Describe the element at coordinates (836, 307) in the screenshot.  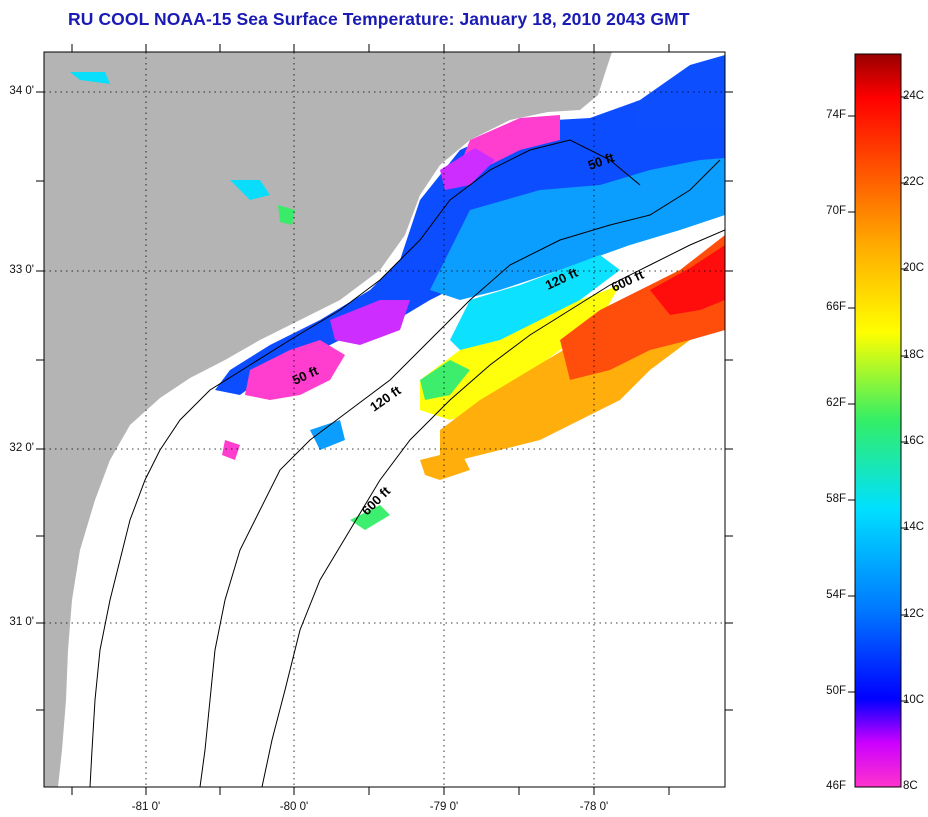
I see `colorbar-f-label-66: 66F` at that location.